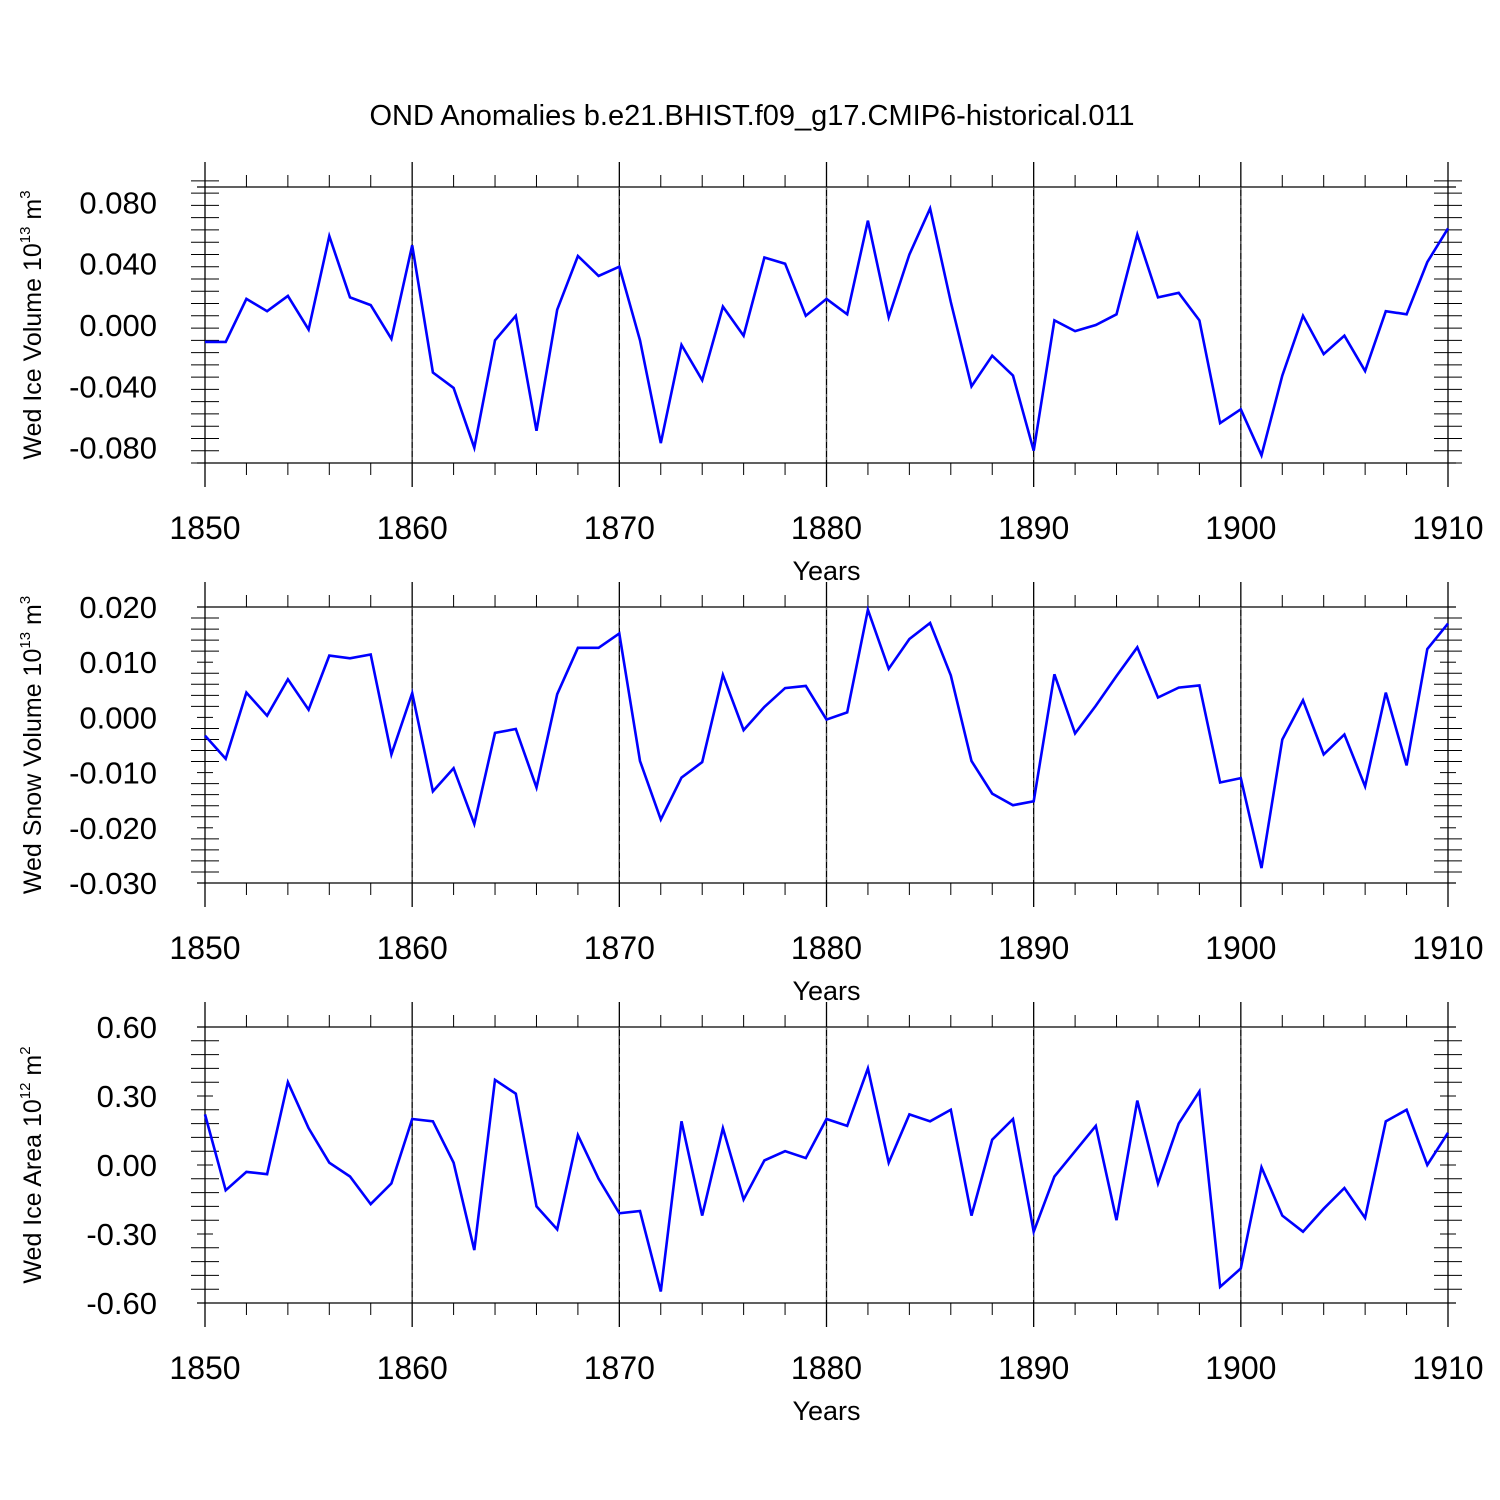  What do you see at coordinates (127, 1027) in the screenshot?
I see `y-tick-label: 0.60` at bounding box center [127, 1027].